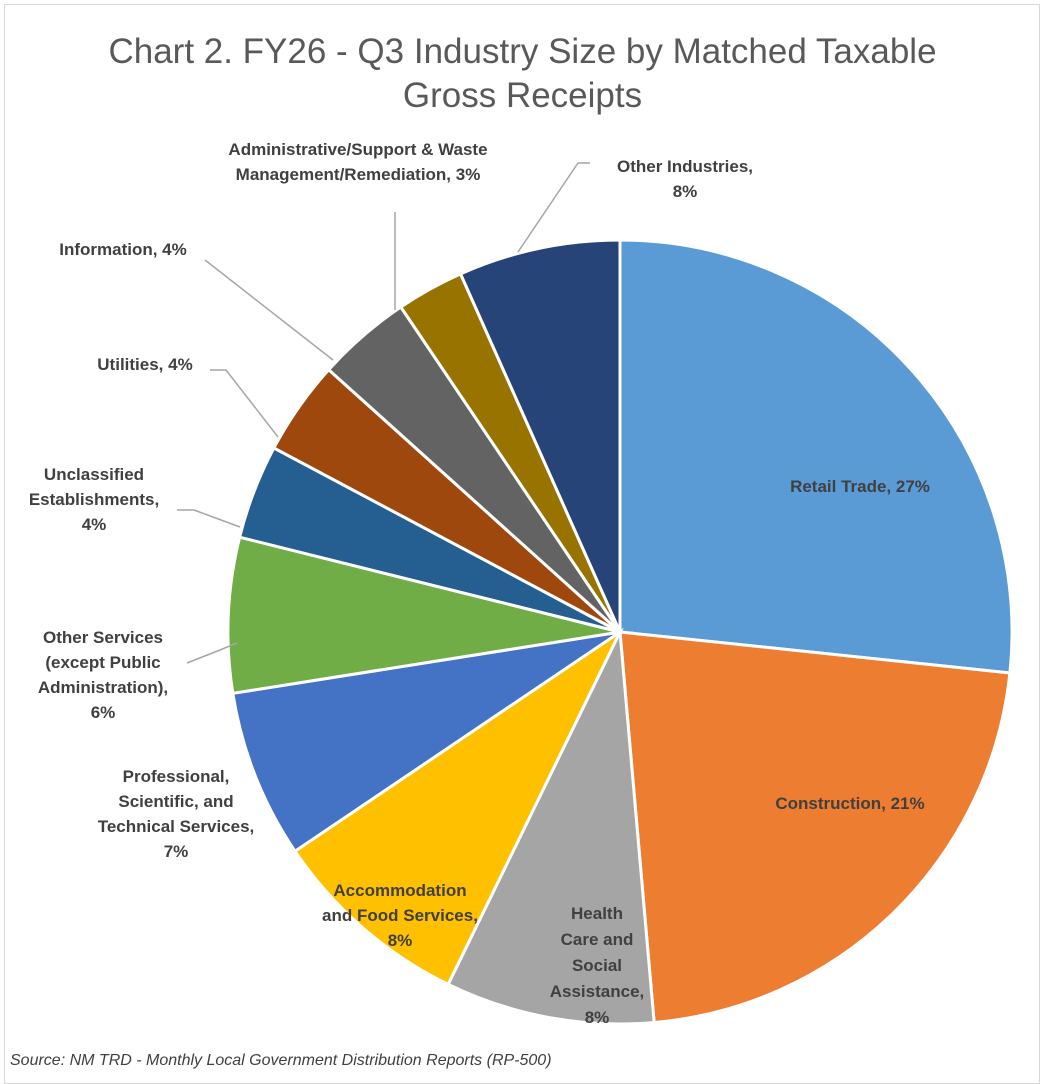 Image resolution: width=1045 pixels, height=1084 pixels. Describe the element at coordinates (269, 310) in the screenshot. I see `leader-line-information` at that location.